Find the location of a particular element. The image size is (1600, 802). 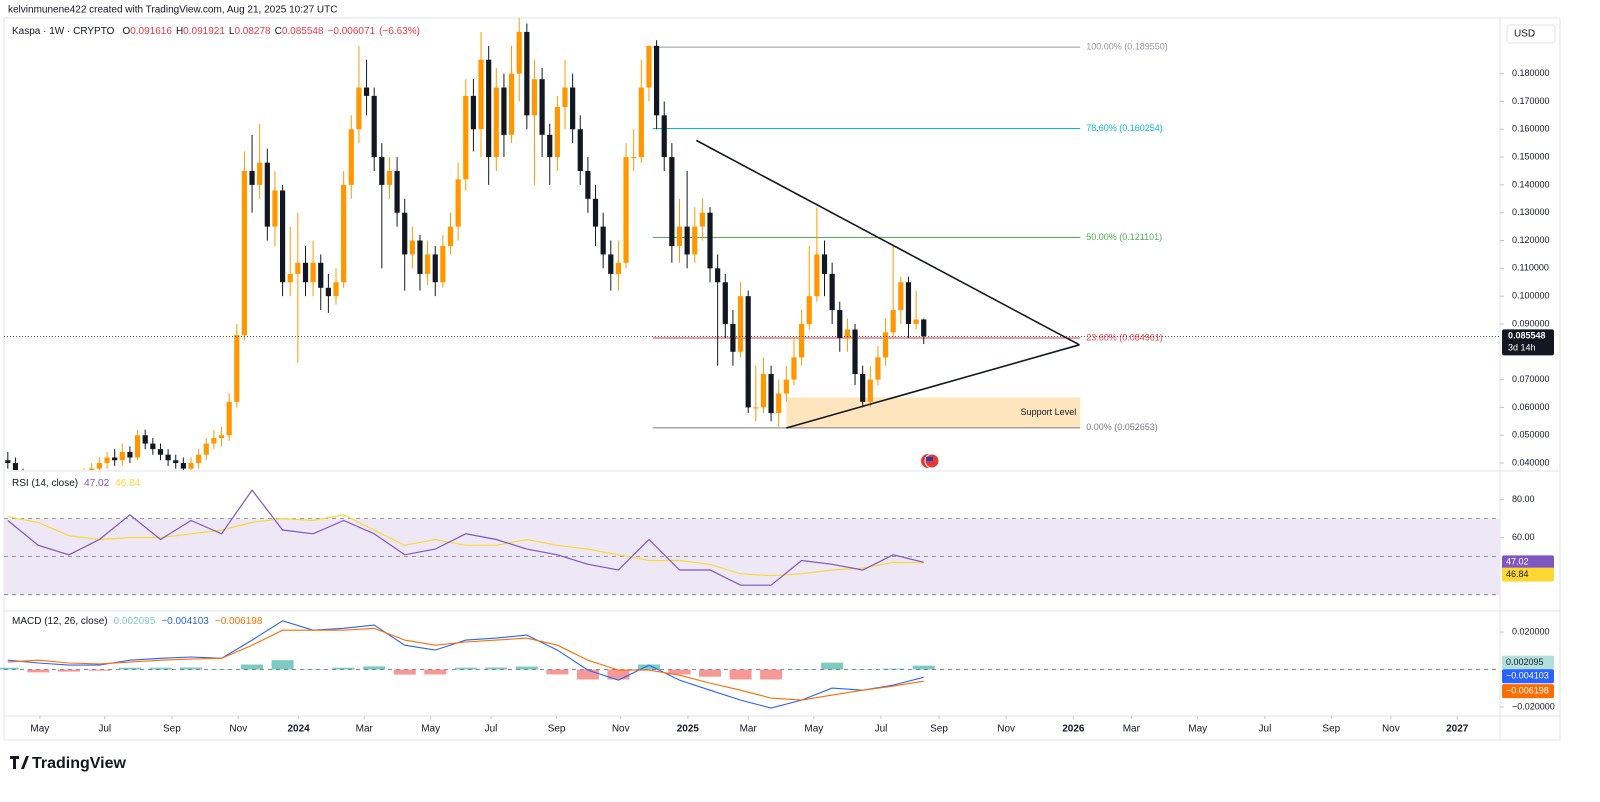

value-badge: −0.004103 is located at coordinates (1527, 676).